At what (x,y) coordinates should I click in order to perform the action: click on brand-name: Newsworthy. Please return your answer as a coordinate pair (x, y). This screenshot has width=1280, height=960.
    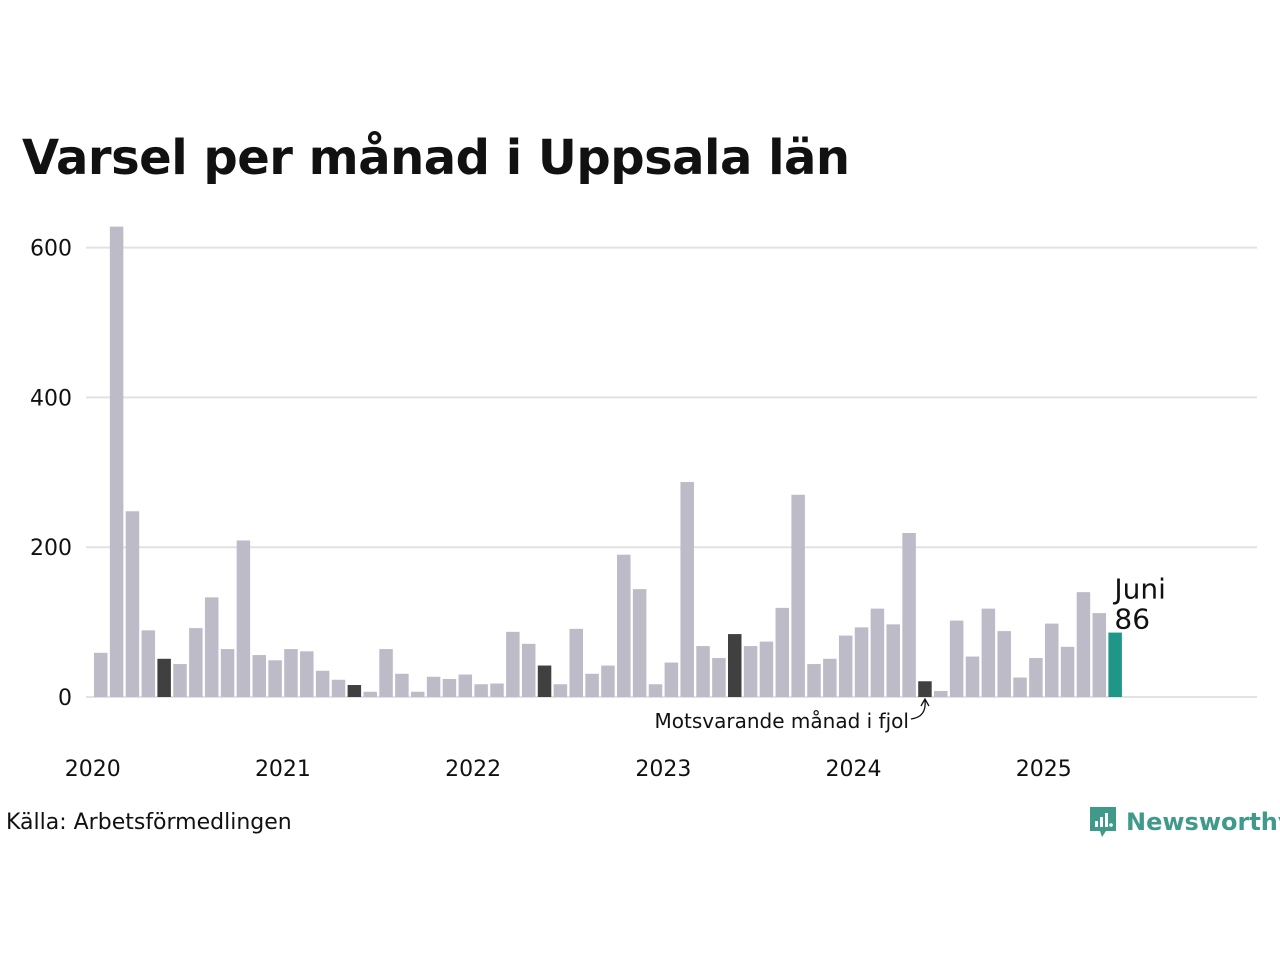
    Looking at the image, I should click on (1203, 822).